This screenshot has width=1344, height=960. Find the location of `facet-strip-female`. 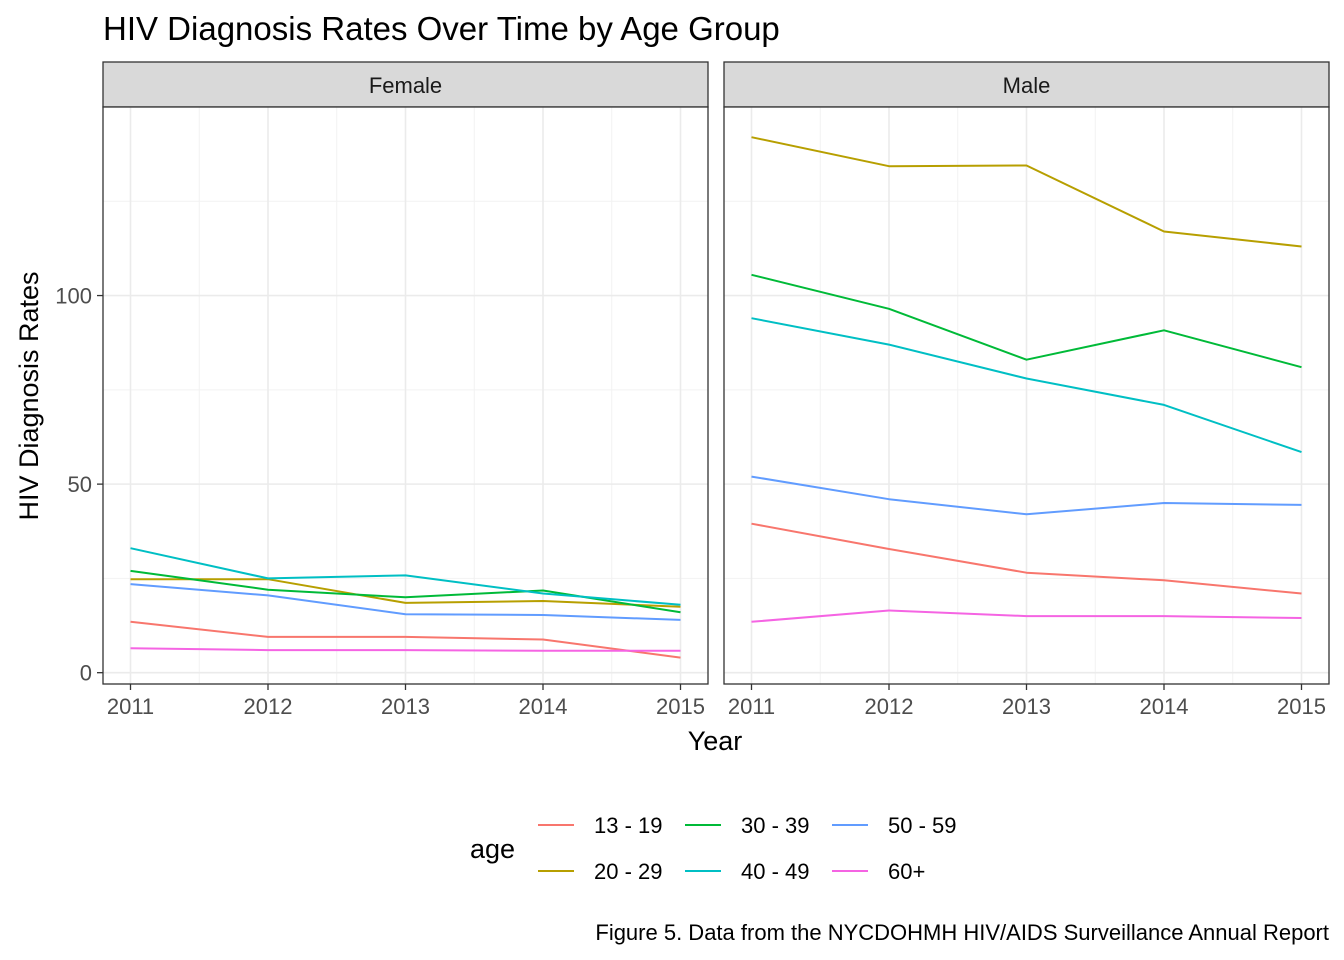

facet-strip-female is located at coordinates (405, 84).